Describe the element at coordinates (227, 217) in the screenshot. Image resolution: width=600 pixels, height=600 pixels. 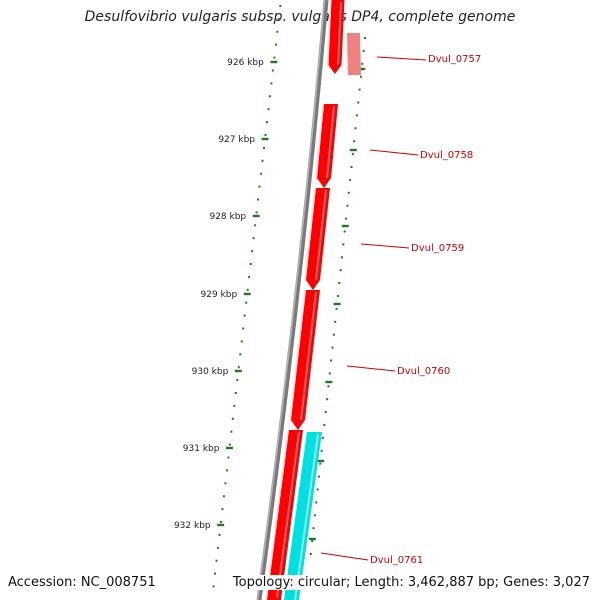
I see `scale-tick-label: 928 kbp` at that location.